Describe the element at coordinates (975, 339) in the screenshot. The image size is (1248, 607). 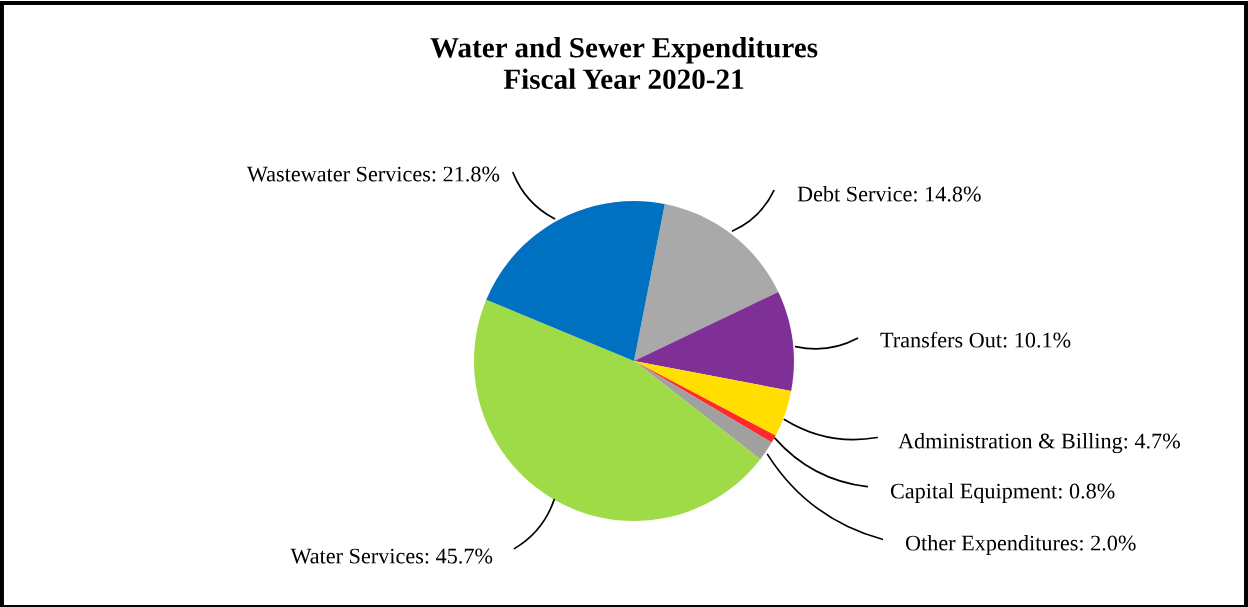
I see `slice-label: Transfers Out: 10.1%` at that location.